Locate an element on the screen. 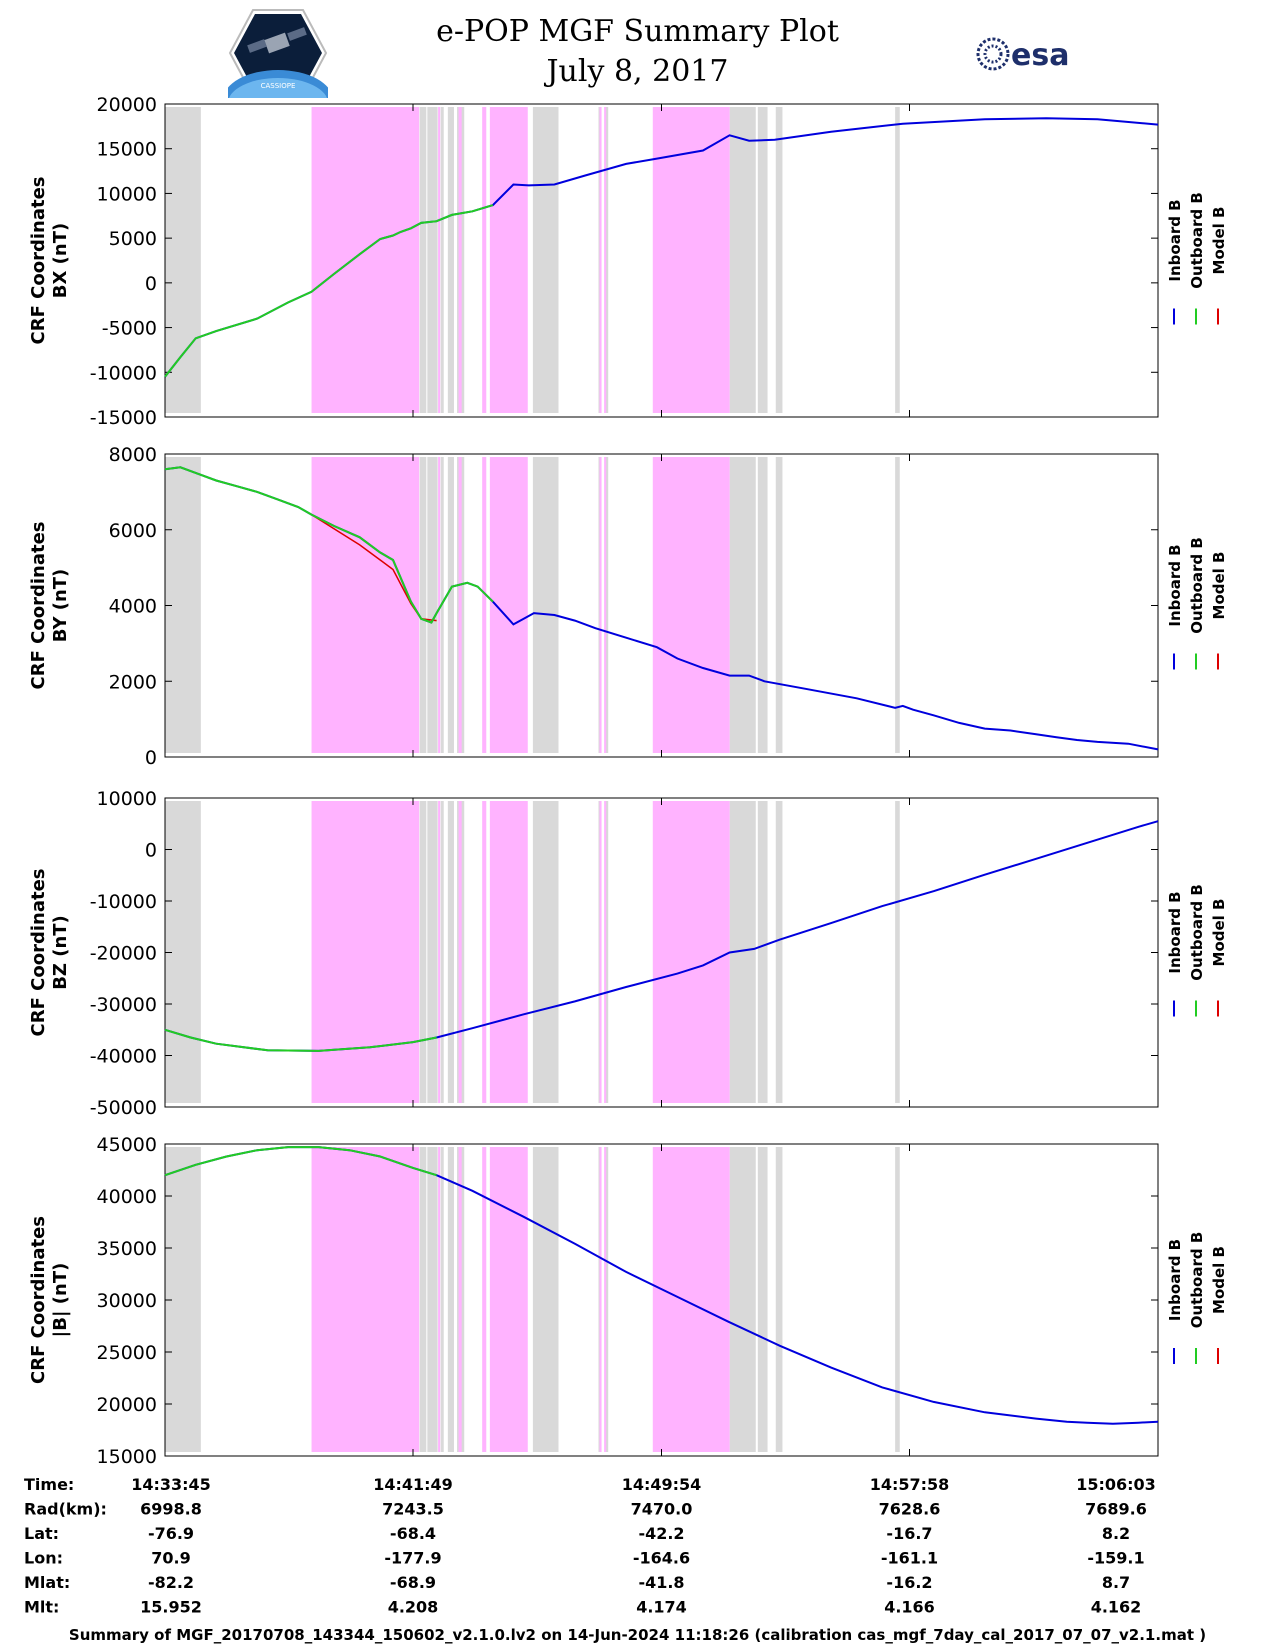 This screenshot has width=1275, height=1650. bz-outboard-series is located at coordinates (300, 1040).